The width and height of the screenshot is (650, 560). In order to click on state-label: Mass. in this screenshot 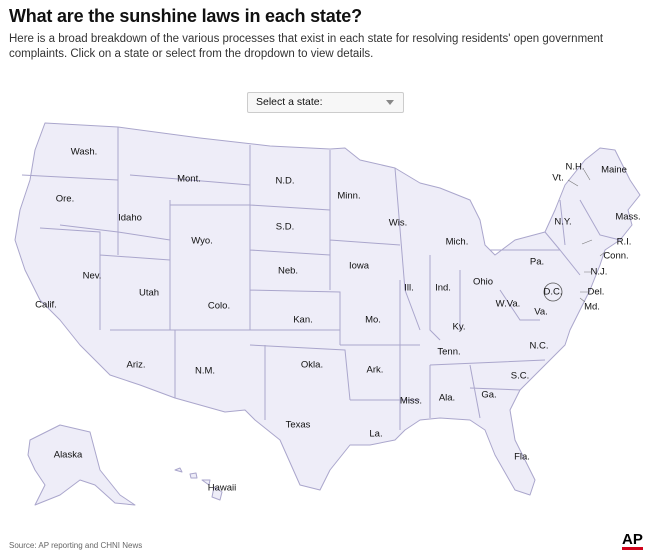, I will do `click(627, 217)`.